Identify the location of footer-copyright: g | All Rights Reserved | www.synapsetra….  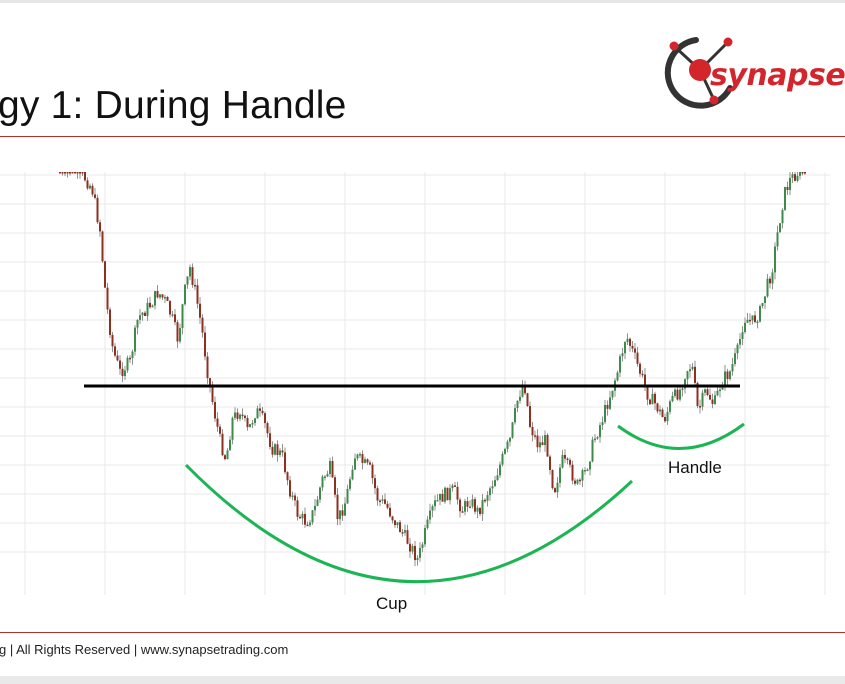
(144, 649).